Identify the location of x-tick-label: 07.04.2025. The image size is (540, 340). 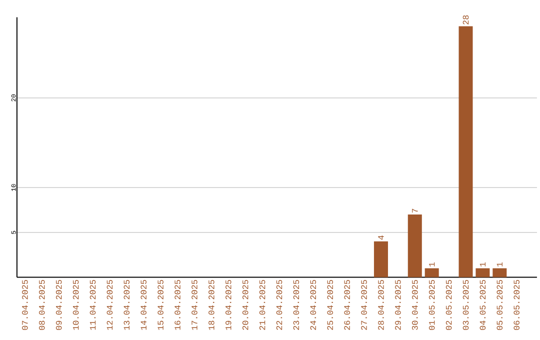
(25, 305).